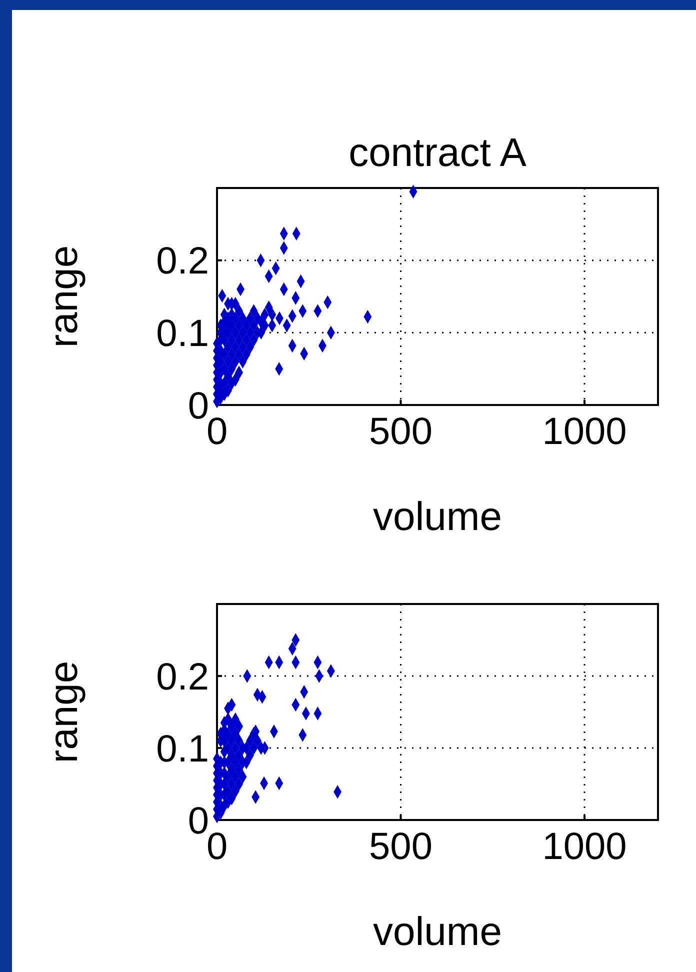 This screenshot has width=696, height=972. What do you see at coordinates (437, 153) in the screenshot?
I see `chart-title: contract A` at bounding box center [437, 153].